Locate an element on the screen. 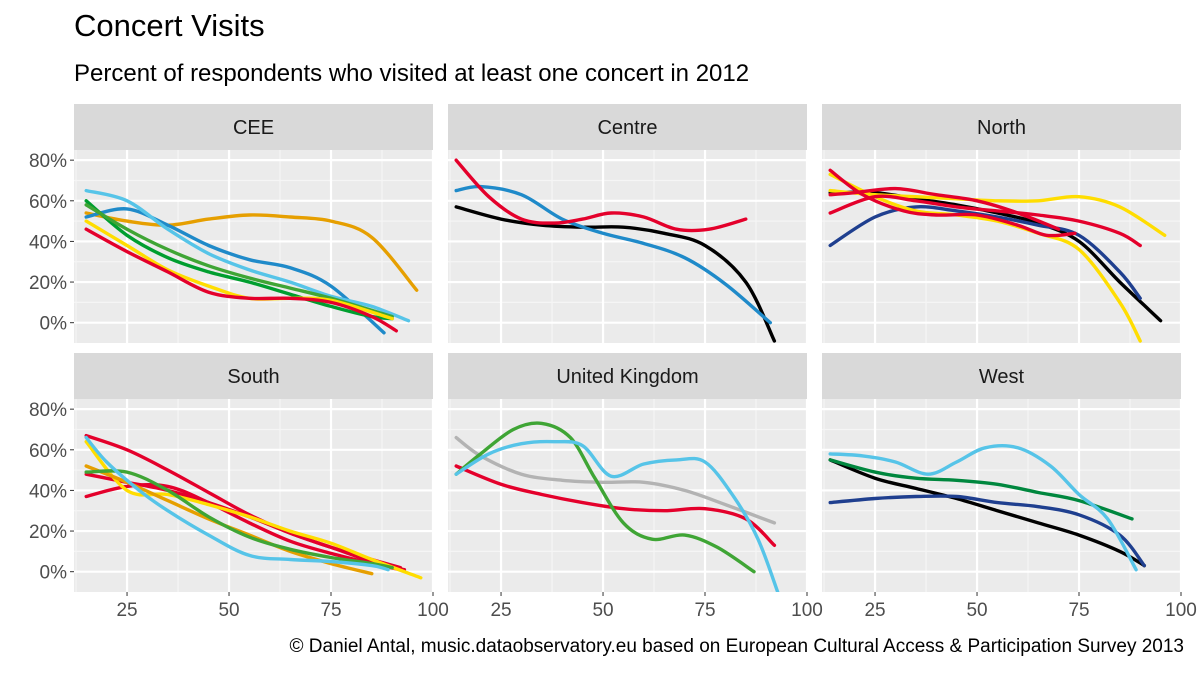 This screenshot has height=675, width=1200. facet-panel-cee: CEE 0% 20% 40% 60% 80% is located at coordinates (232, 223).